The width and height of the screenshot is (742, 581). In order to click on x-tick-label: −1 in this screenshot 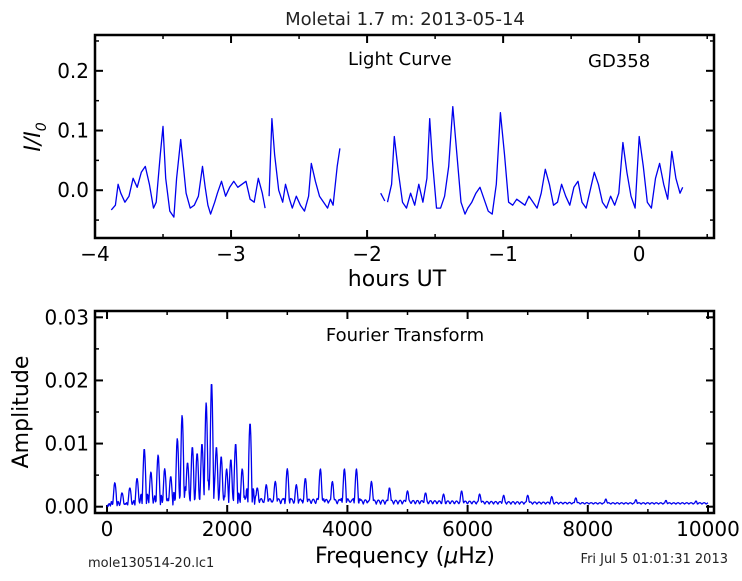, I will do `click(502, 254)`.